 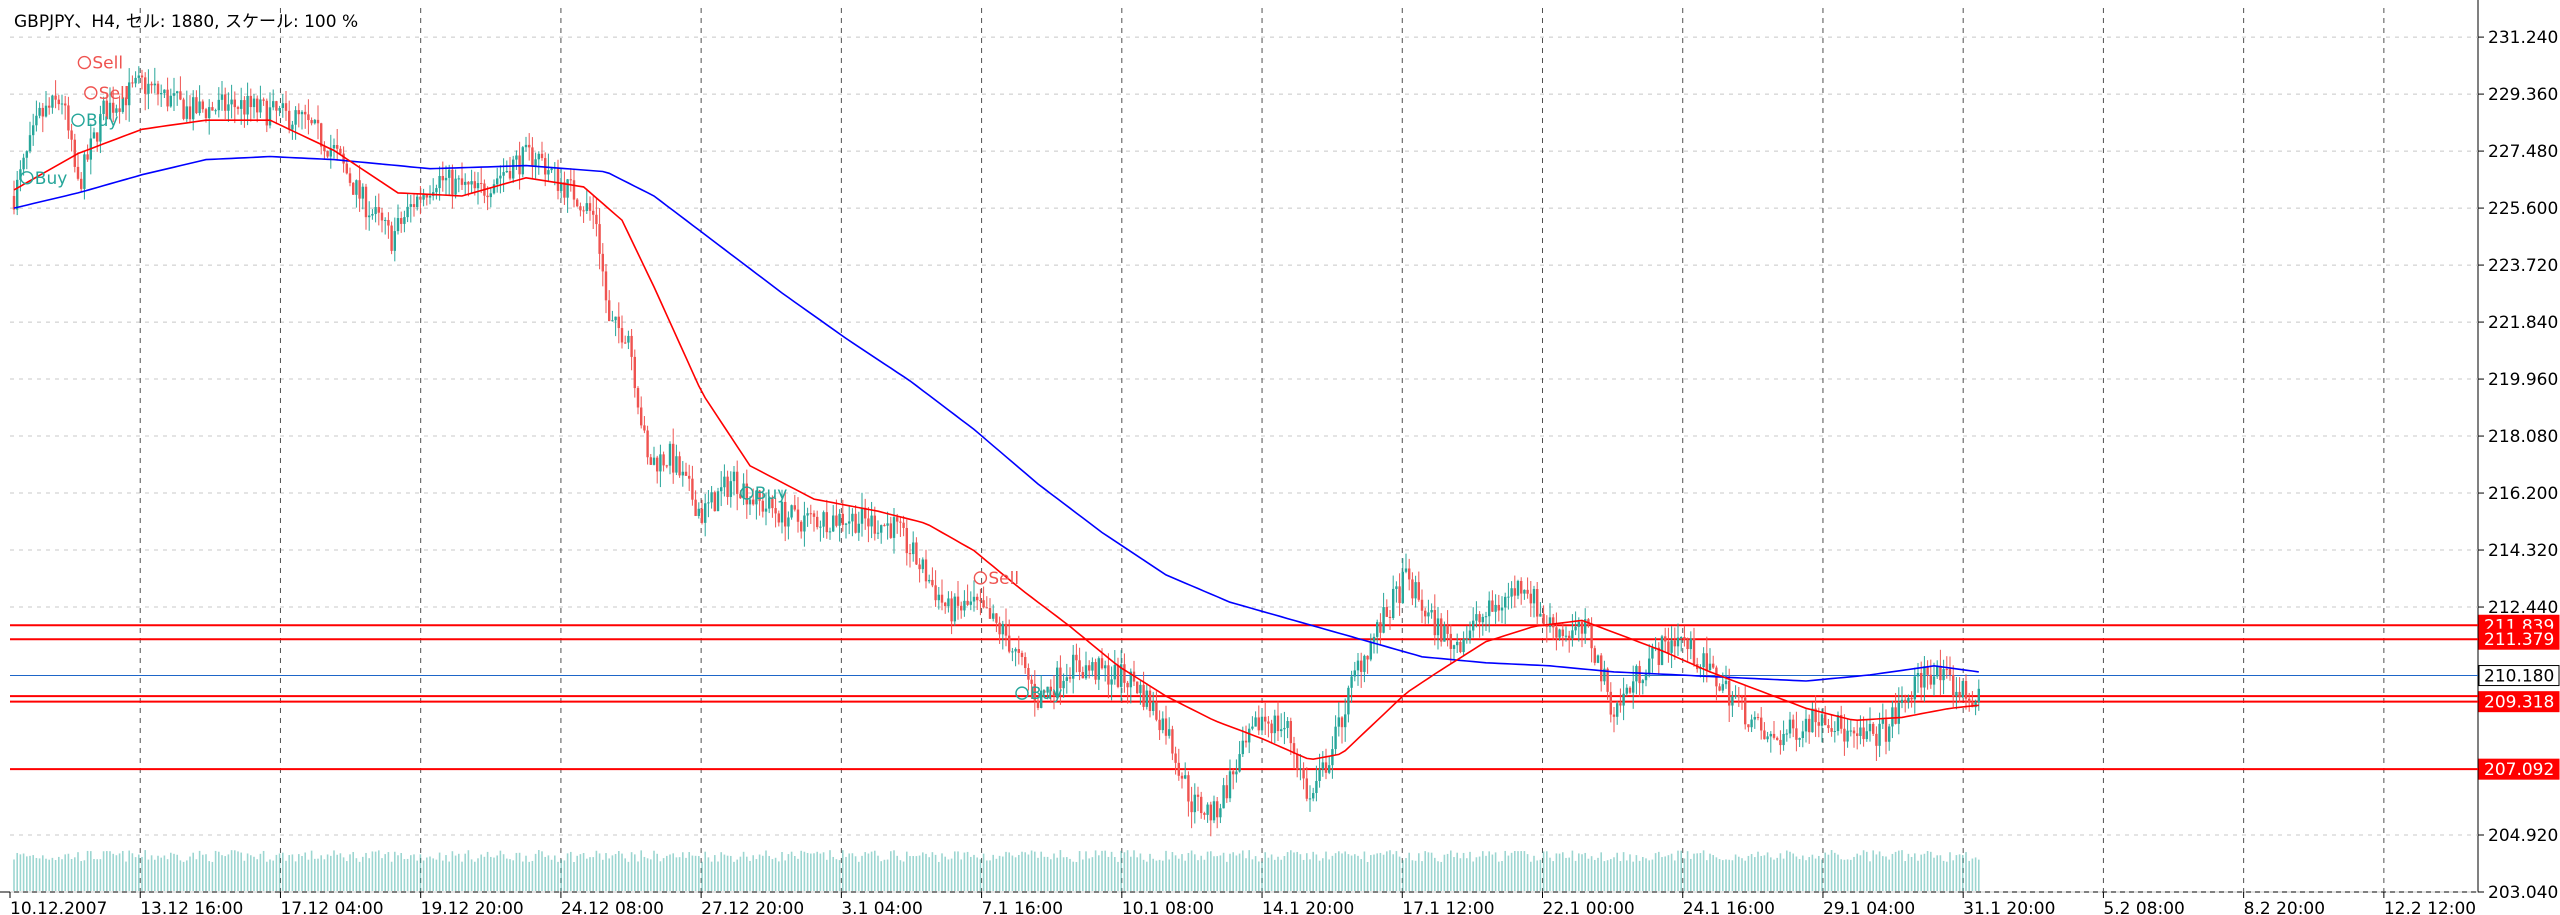 I want to click on x-tick-label: 8.2 20:00, so click(x=2284, y=907).